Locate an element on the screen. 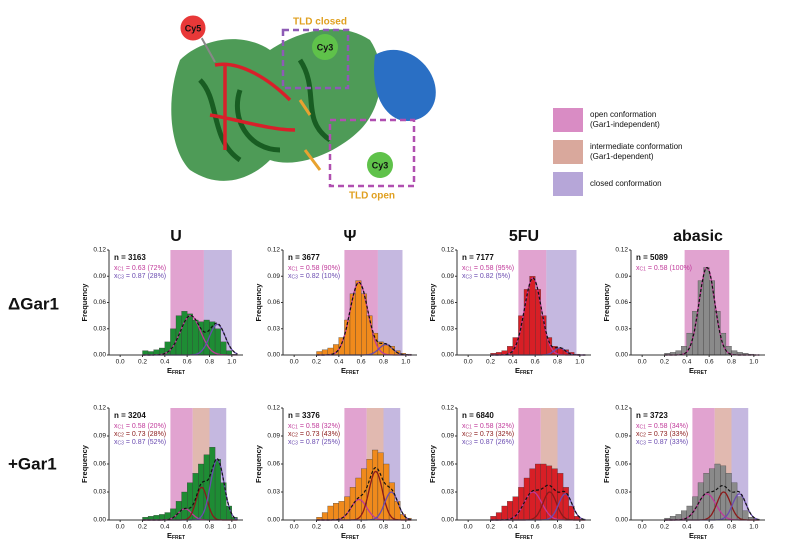  sample-count: n = 5089 is located at coordinates (652, 257).